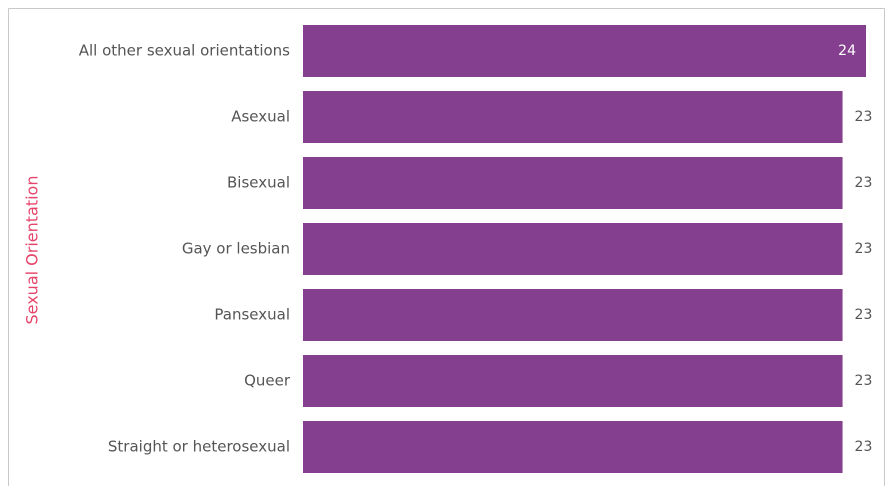 The width and height of the screenshot is (890, 486). What do you see at coordinates (236, 249) in the screenshot?
I see `y-tick-label: Gay or lesbian` at bounding box center [236, 249].